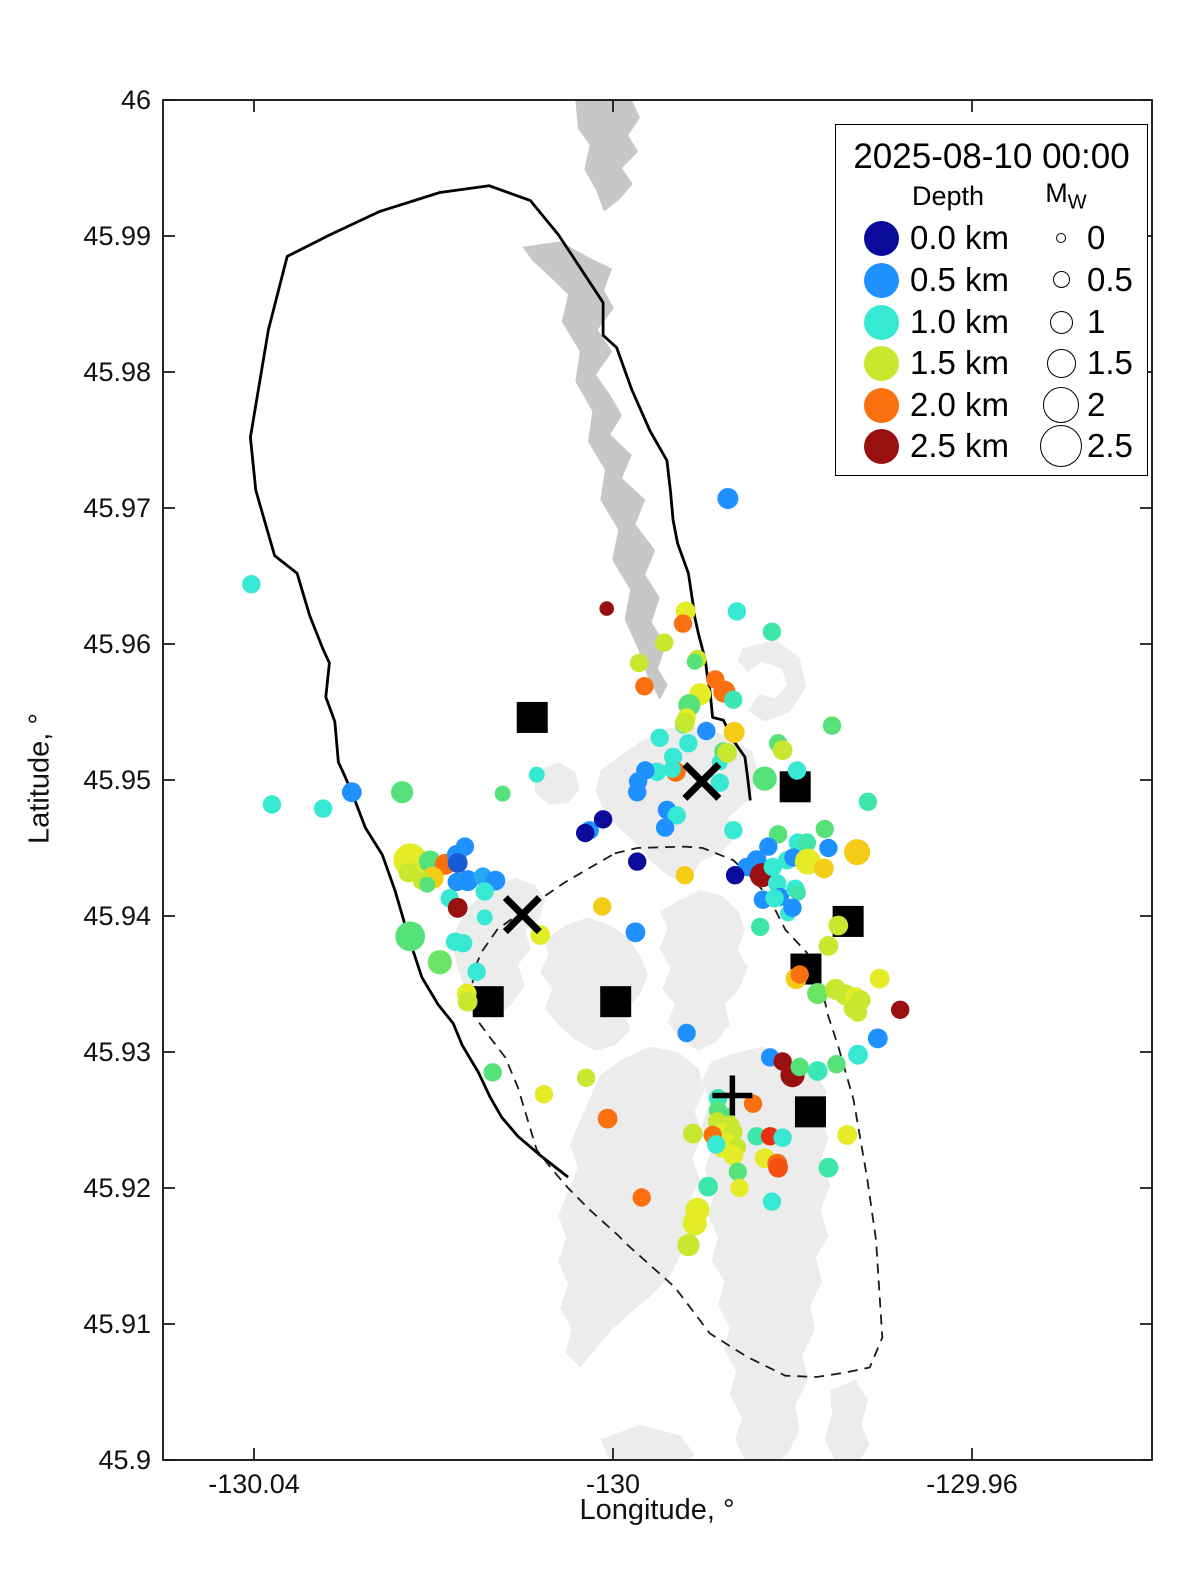 This screenshot has width=1200, height=1575. What do you see at coordinates (117, 916) in the screenshot?
I see `y-tick-label: 45.94` at bounding box center [117, 916].